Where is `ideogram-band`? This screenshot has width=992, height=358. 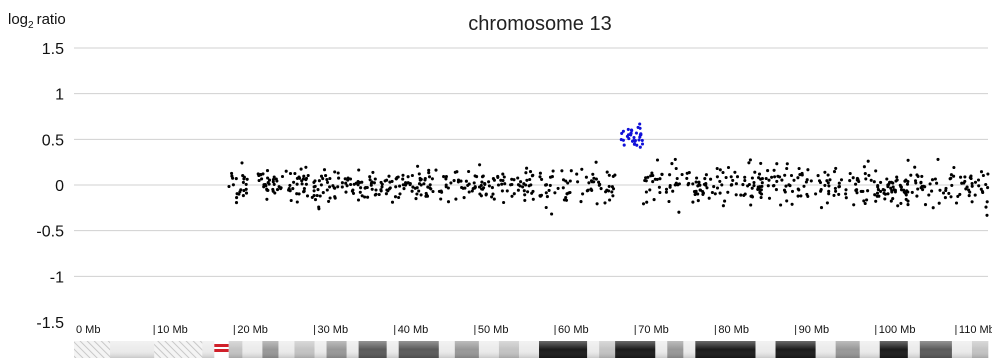 ideogram-band is located at coordinates (178, 349).